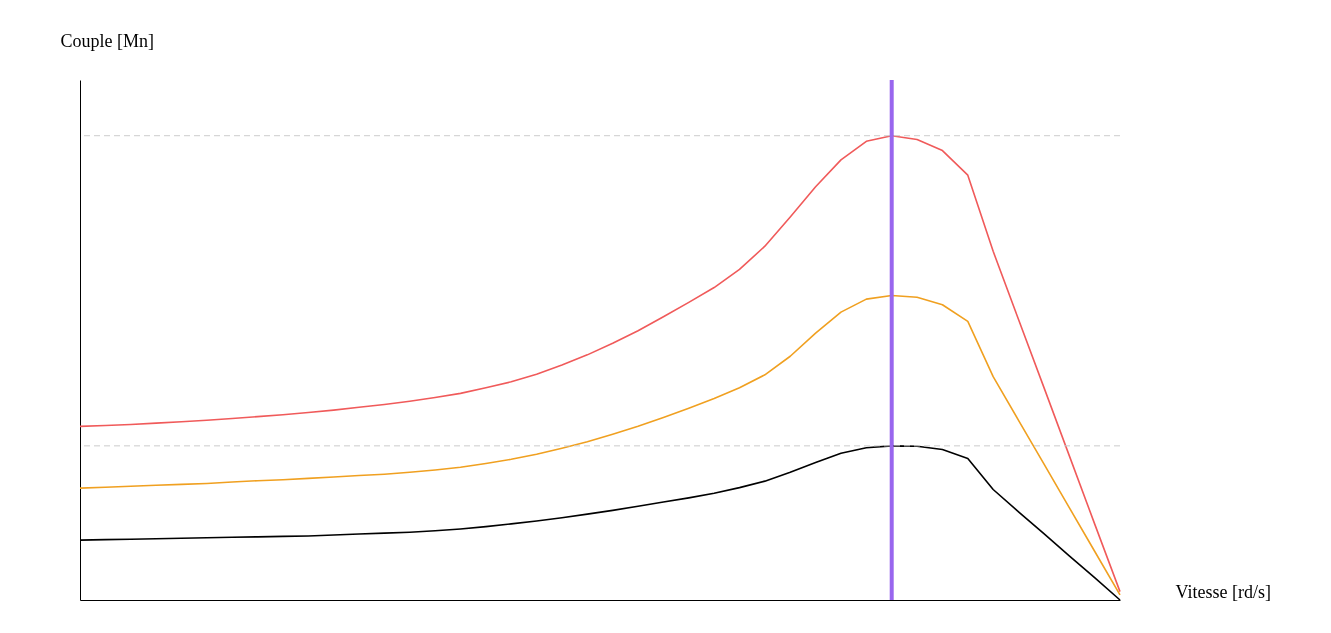 The height and width of the screenshot is (633, 1331). I want to click on x-axis-title: Vitesse [rd/s], so click(1223, 591).